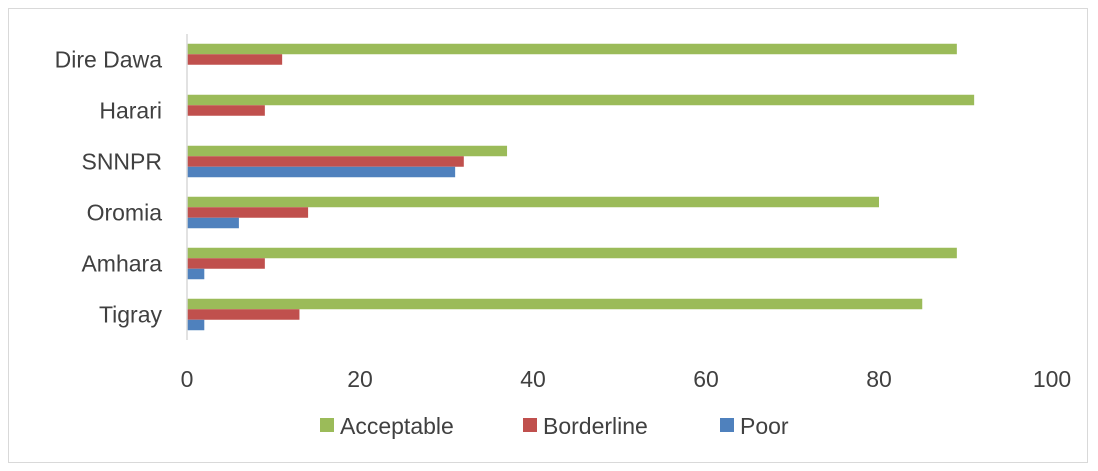 This screenshot has height=471, width=1098. I want to click on bar-amhara-acceptable, so click(572, 253).